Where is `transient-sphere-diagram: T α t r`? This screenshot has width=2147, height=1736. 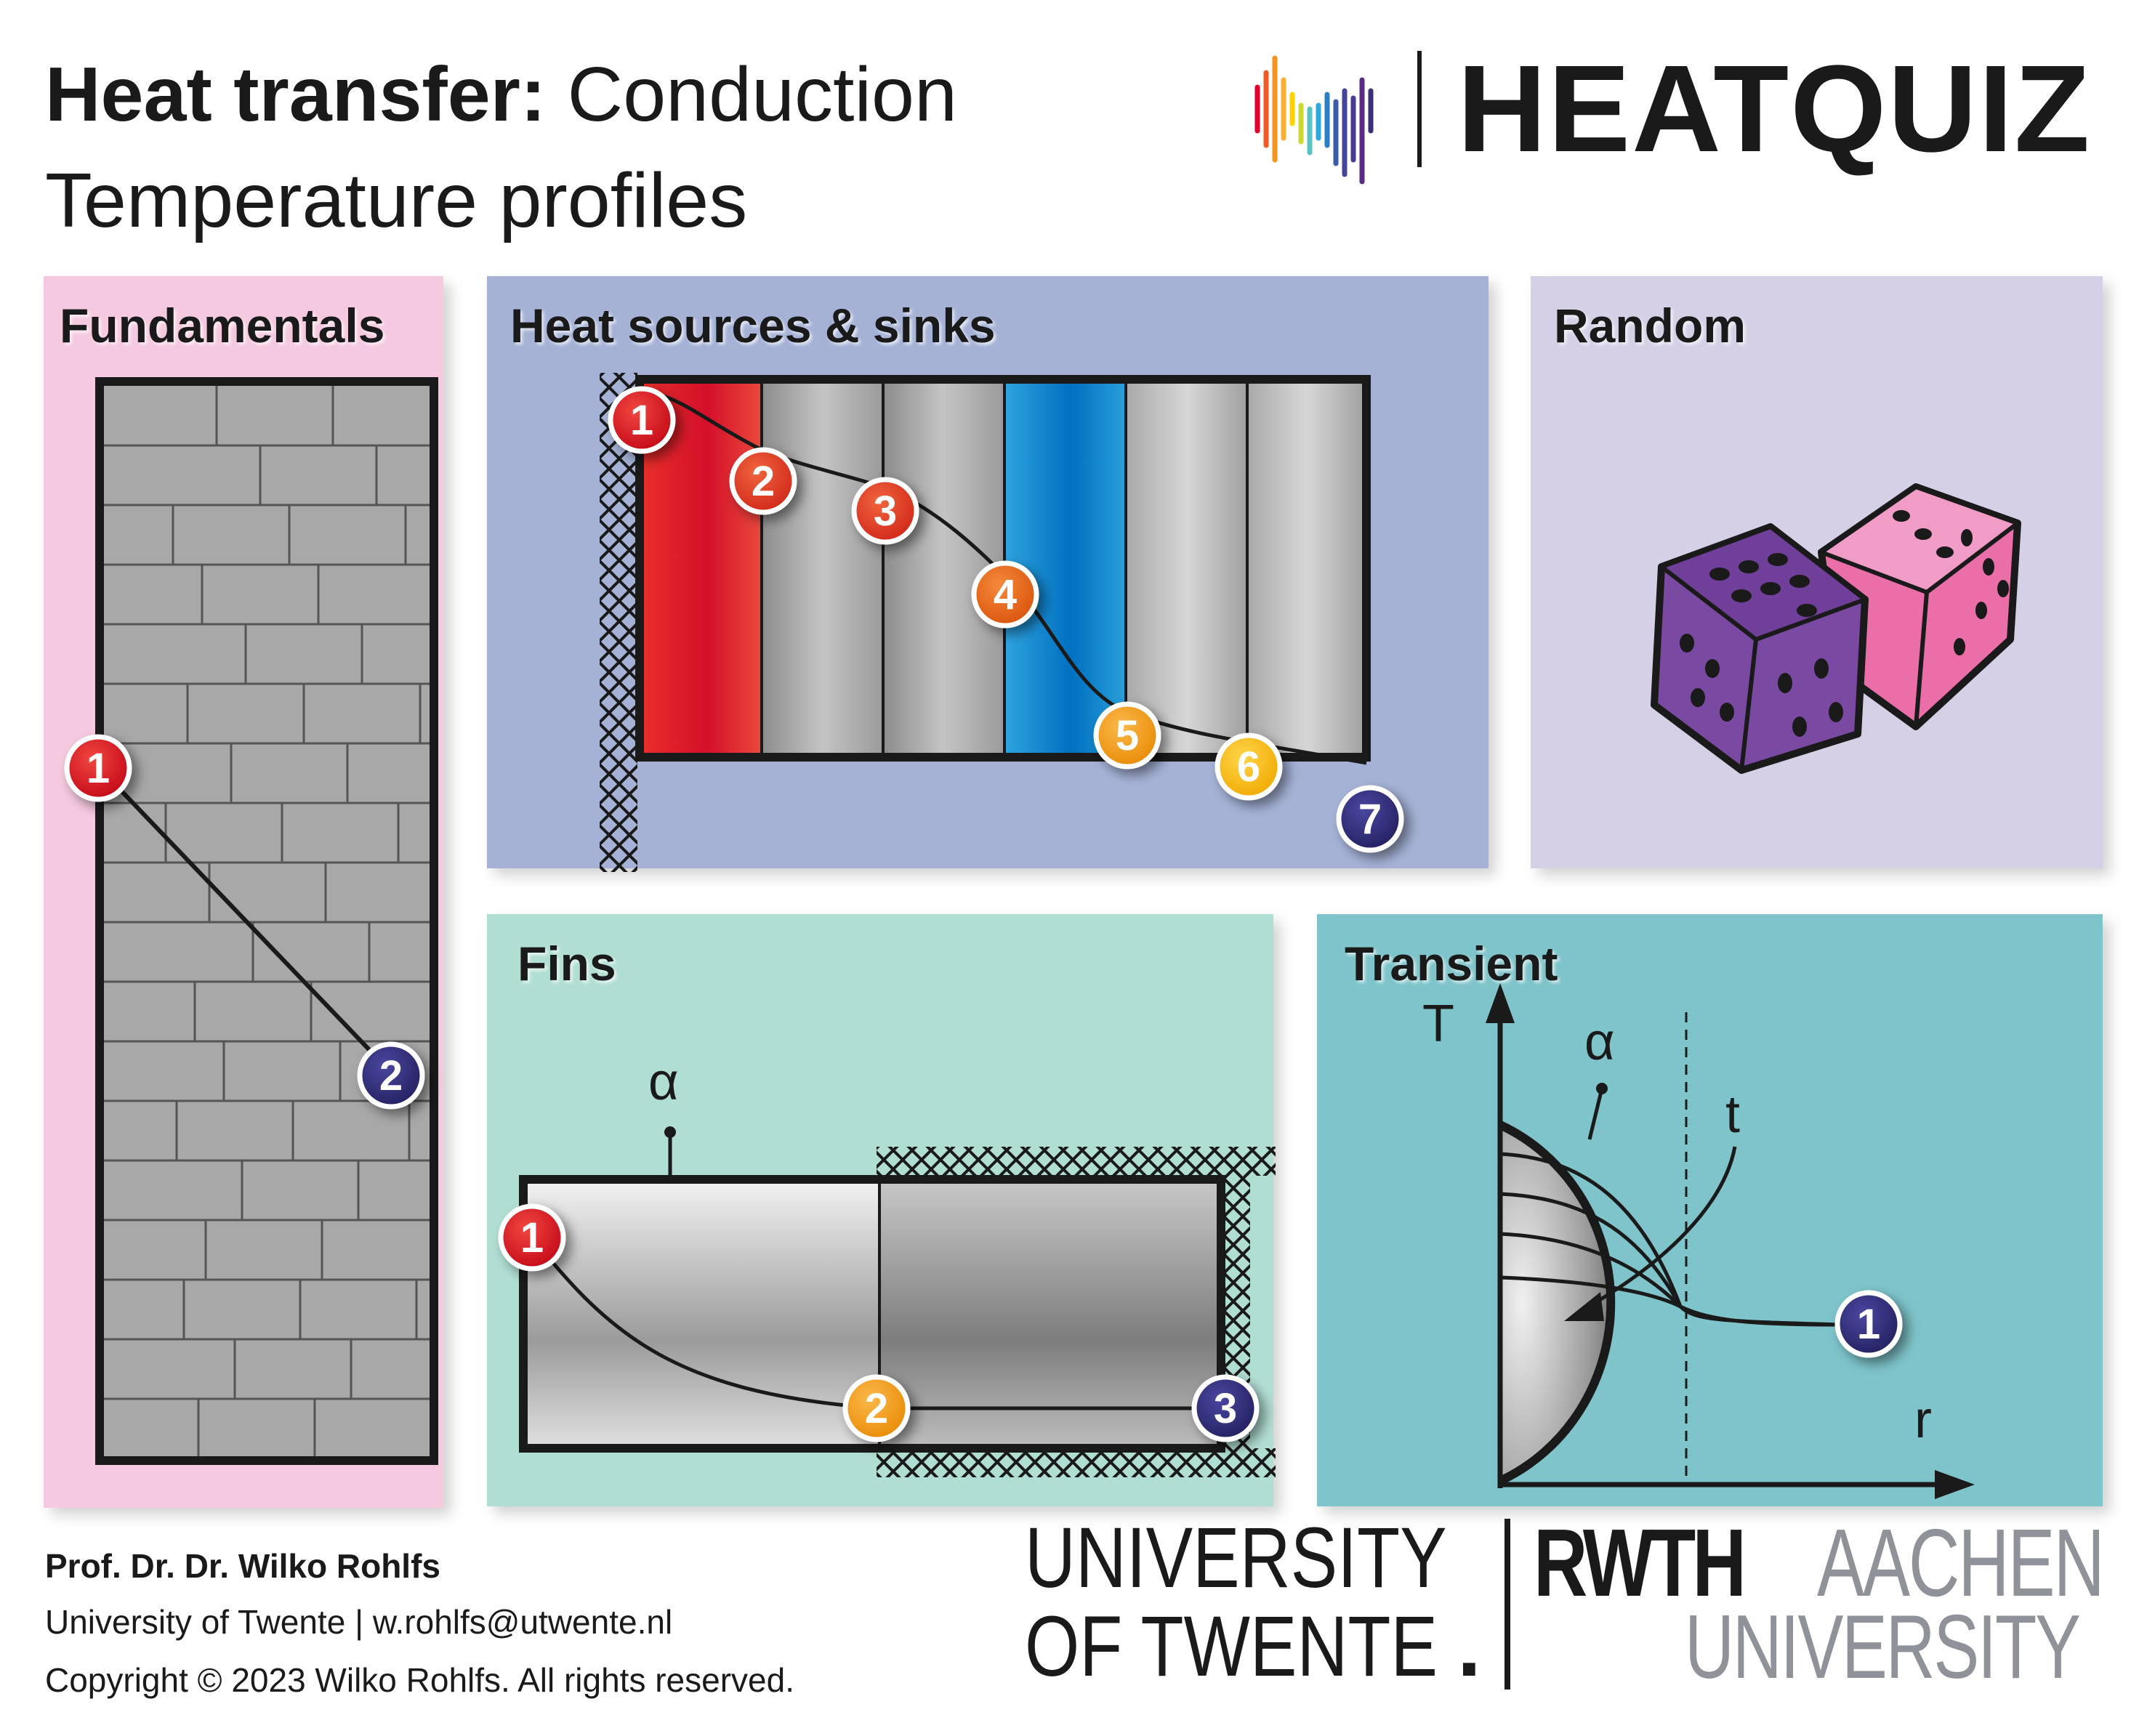
transient-sphere-diagram: T α t r is located at coordinates (1698, 1241).